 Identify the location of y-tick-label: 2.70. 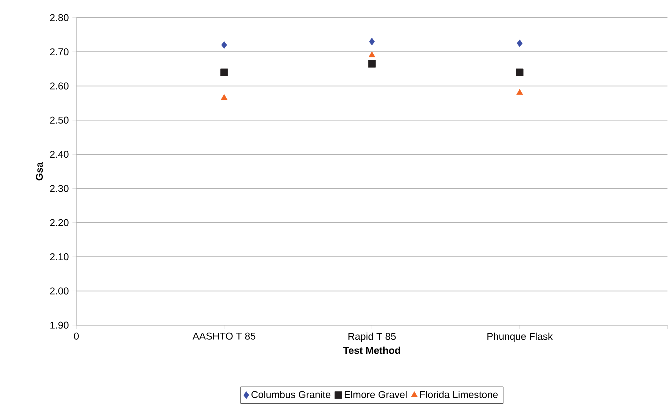
(59, 52).